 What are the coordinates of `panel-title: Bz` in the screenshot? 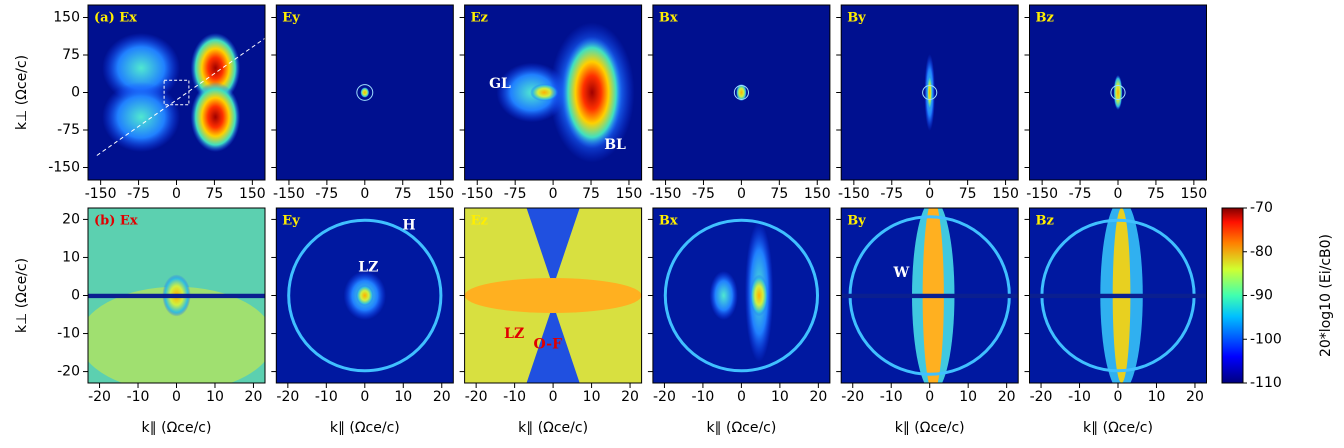 It's located at (1045, 221).